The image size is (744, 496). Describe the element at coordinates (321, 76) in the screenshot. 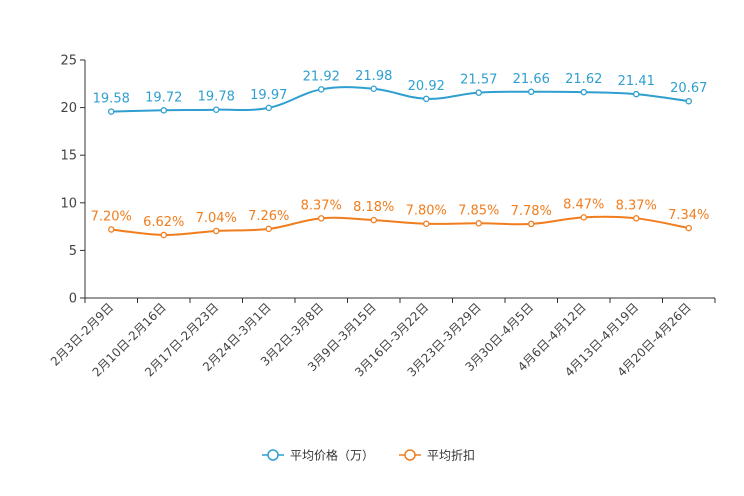

I see `data-label: 21.92` at that location.